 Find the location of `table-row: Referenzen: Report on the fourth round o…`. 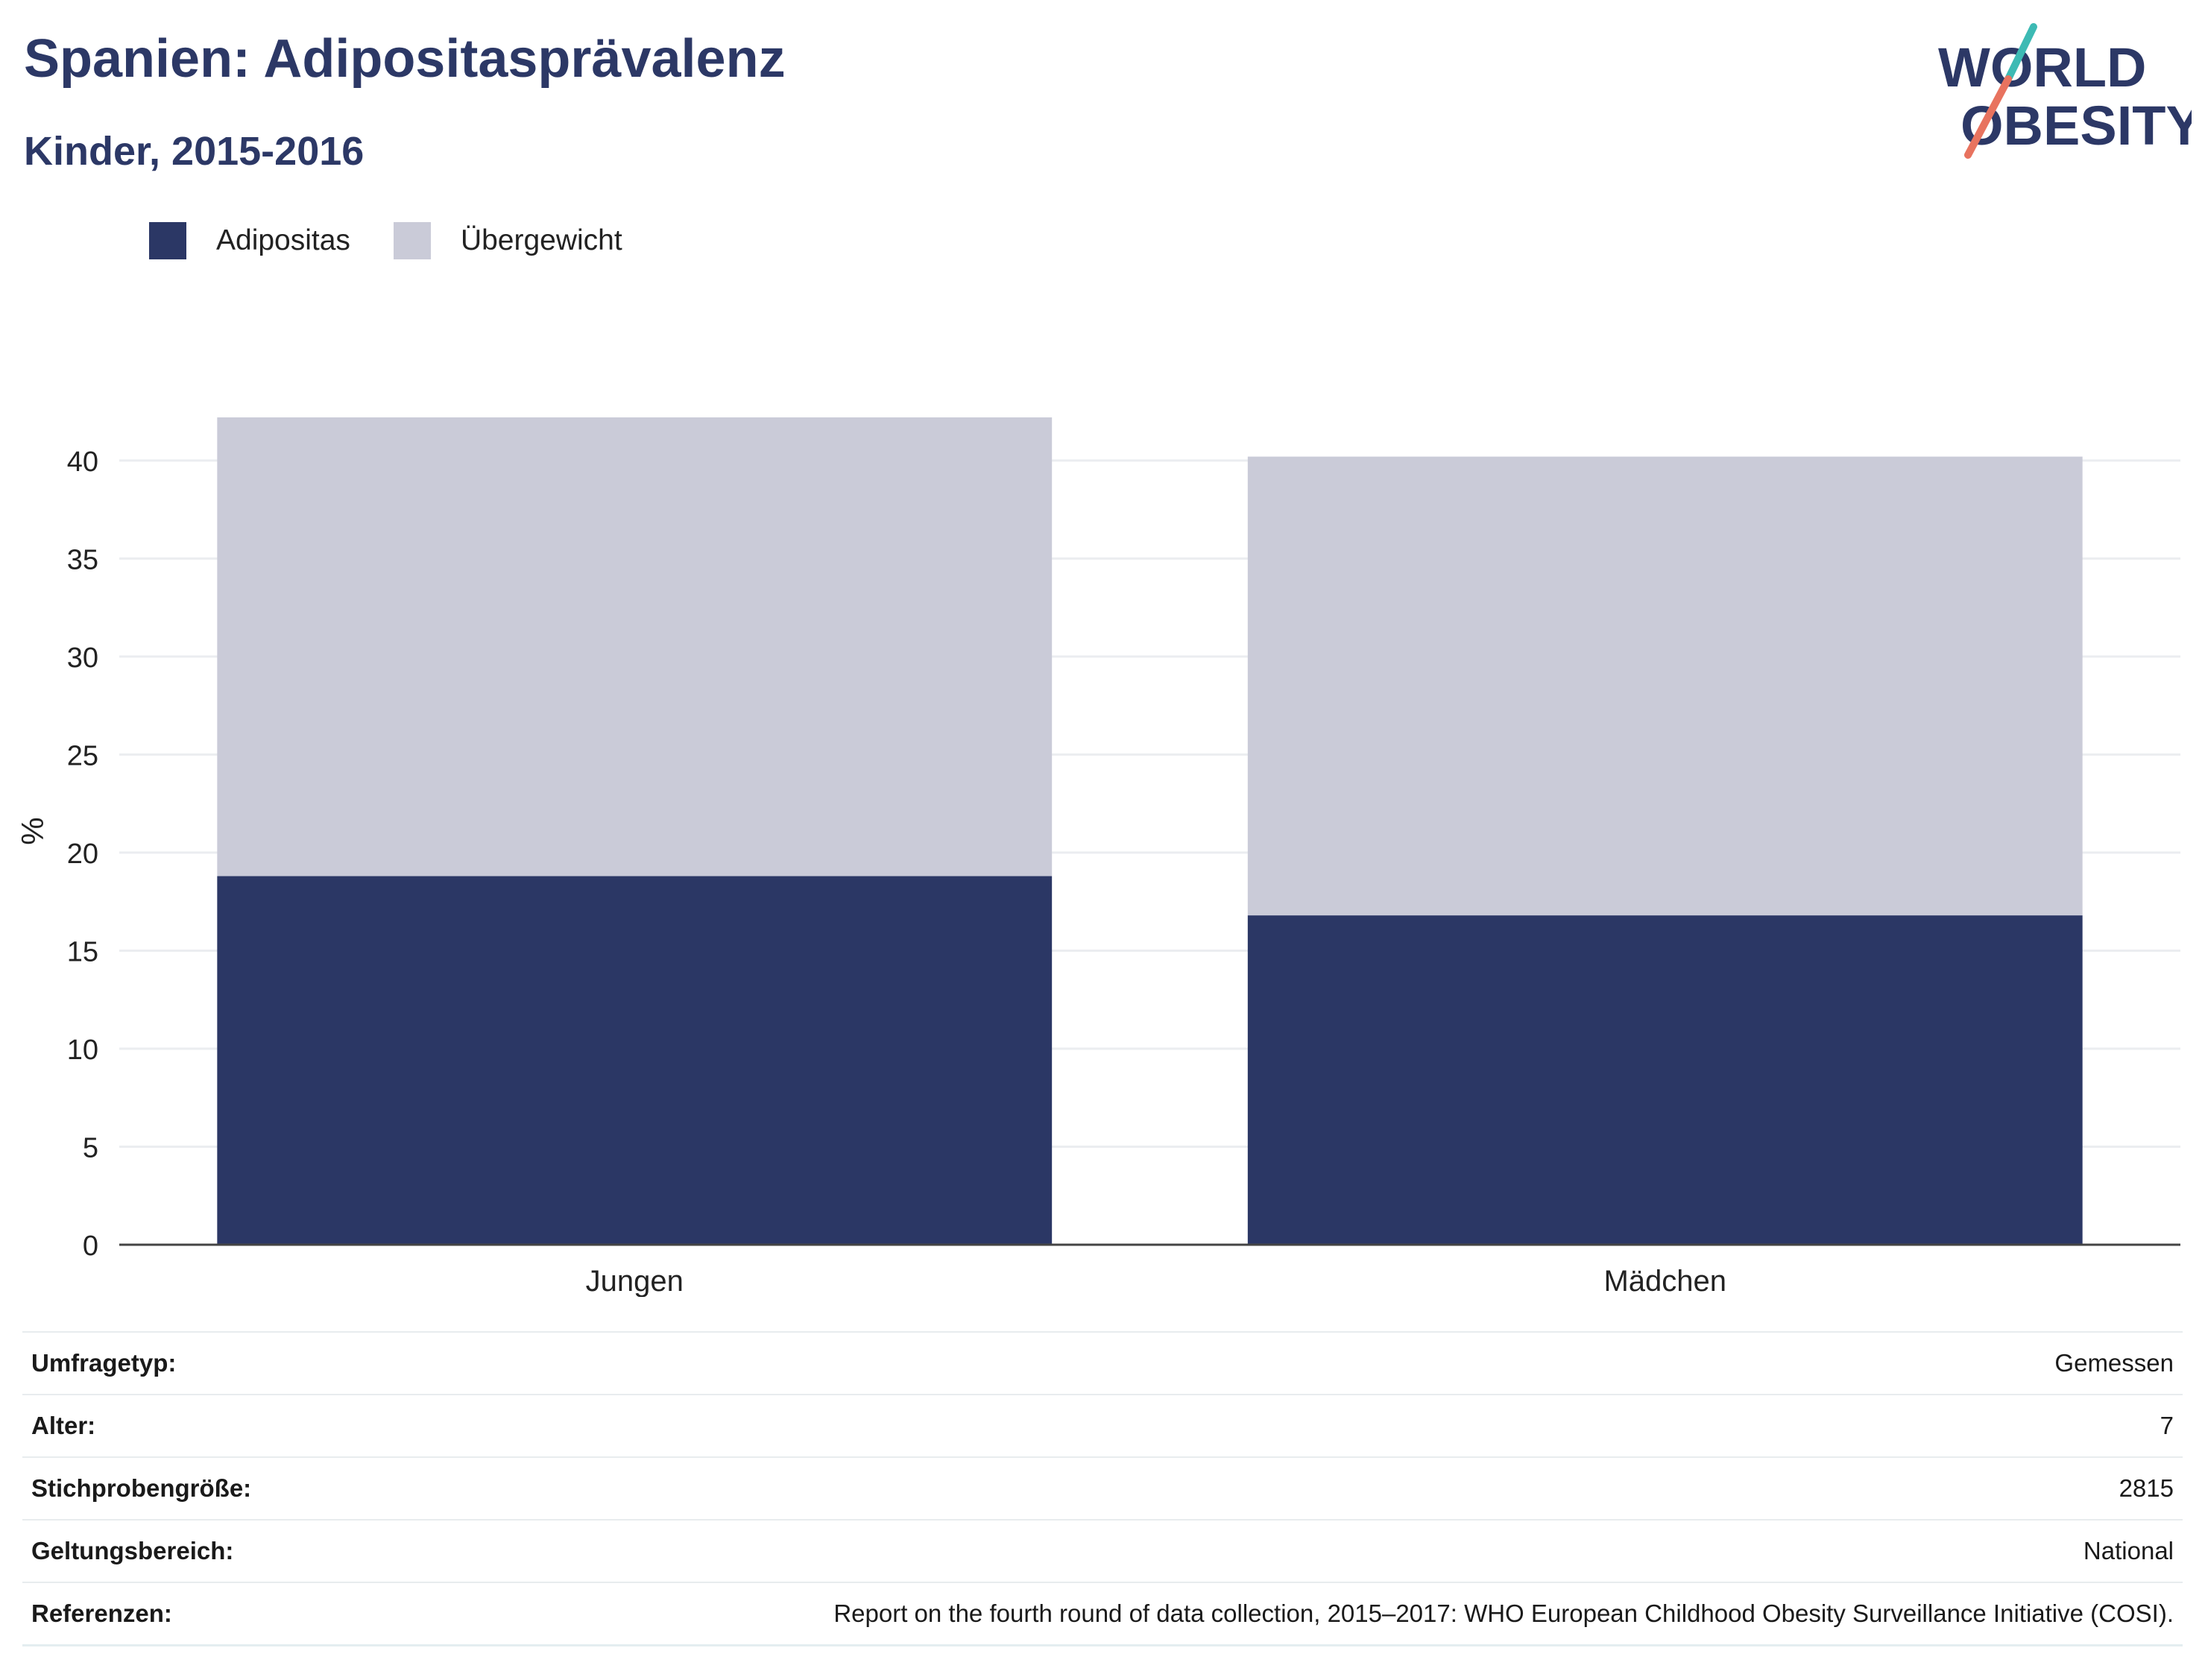

table-row: Referenzen: Report on the fourth round o… is located at coordinates (1102, 1614).